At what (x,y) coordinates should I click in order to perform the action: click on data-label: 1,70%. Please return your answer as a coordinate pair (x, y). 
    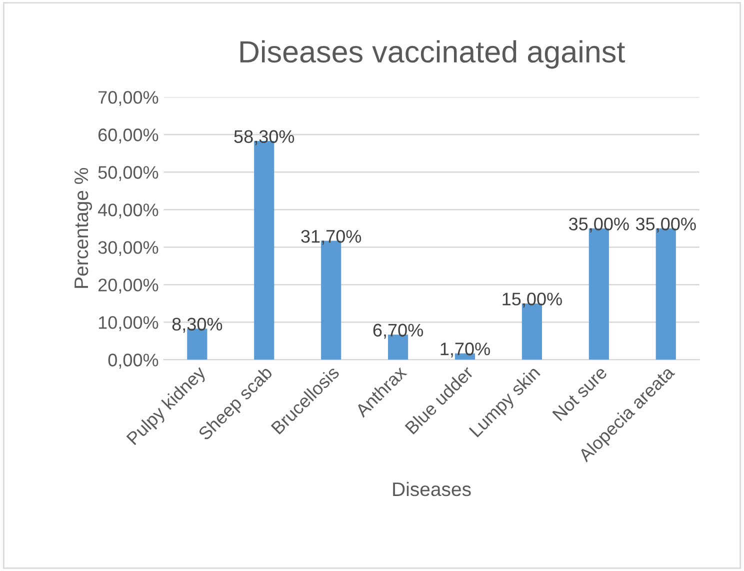
    Looking at the image, I should click on (465, 350).